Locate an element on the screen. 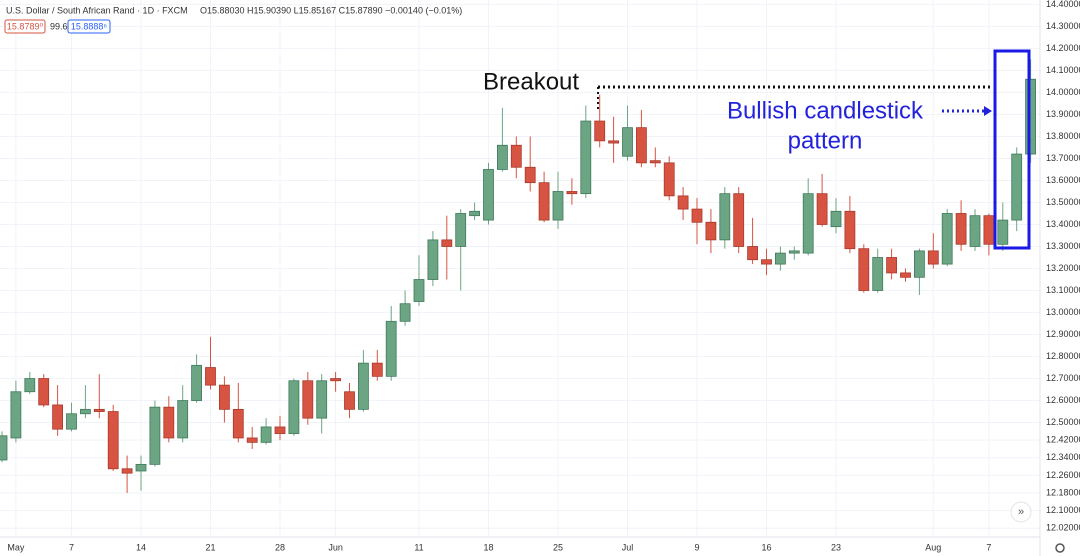  y-tick-label: 12.02000 is located at coordinates (1063, 528).